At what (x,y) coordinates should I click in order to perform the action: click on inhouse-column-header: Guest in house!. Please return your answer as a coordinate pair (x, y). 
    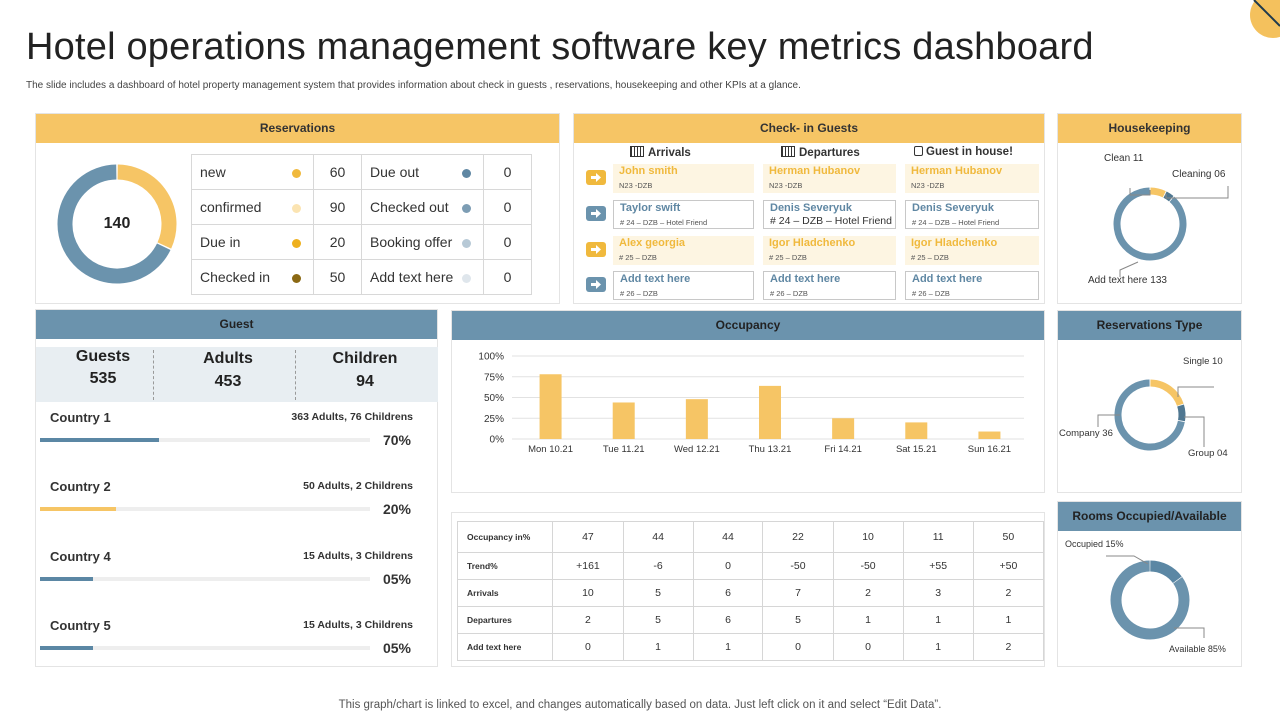
    Looking at the image, I should click on (963, 152).